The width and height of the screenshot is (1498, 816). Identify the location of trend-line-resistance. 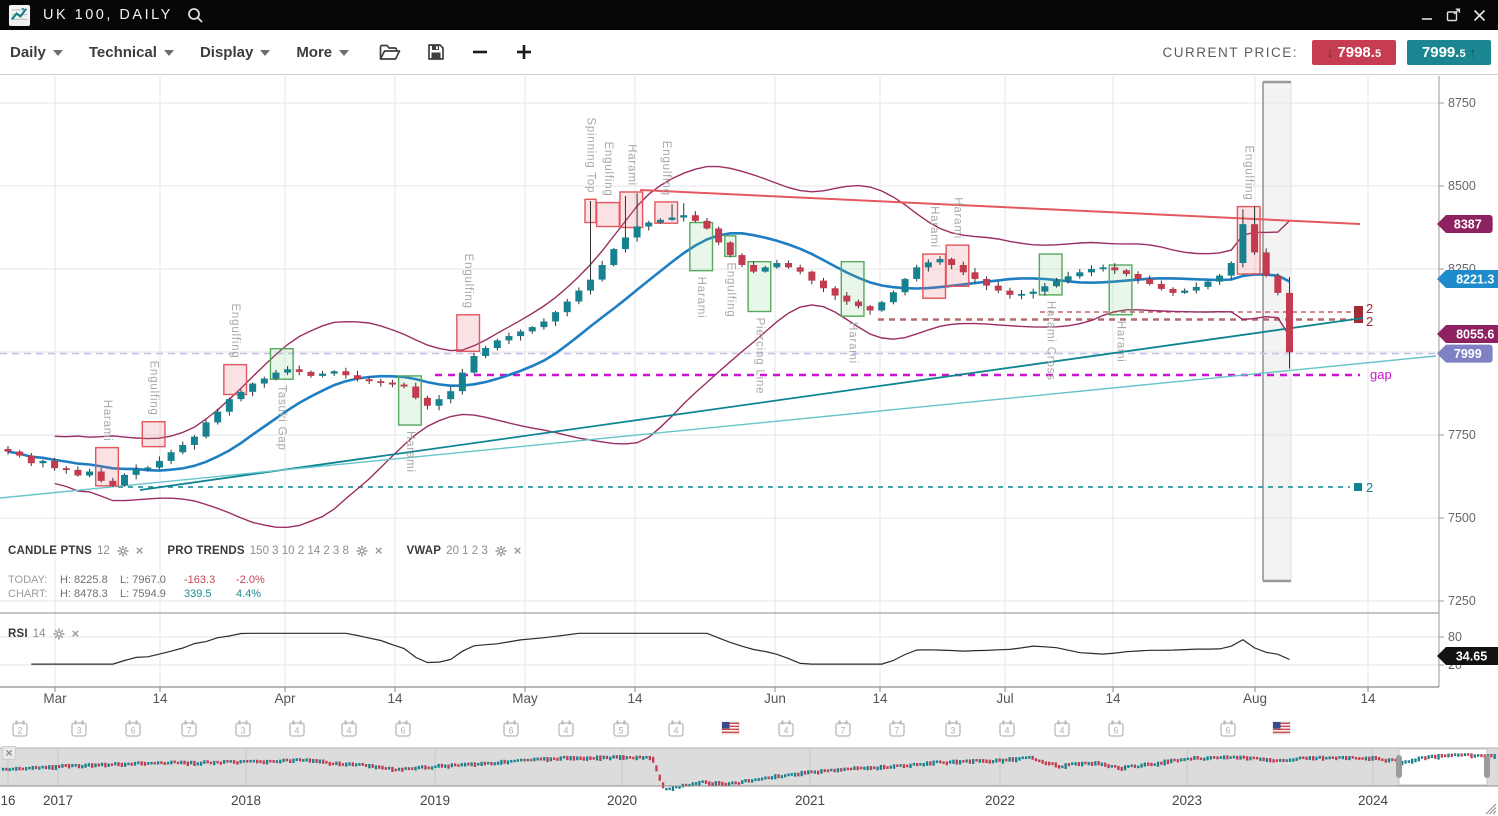
(1000, 207).